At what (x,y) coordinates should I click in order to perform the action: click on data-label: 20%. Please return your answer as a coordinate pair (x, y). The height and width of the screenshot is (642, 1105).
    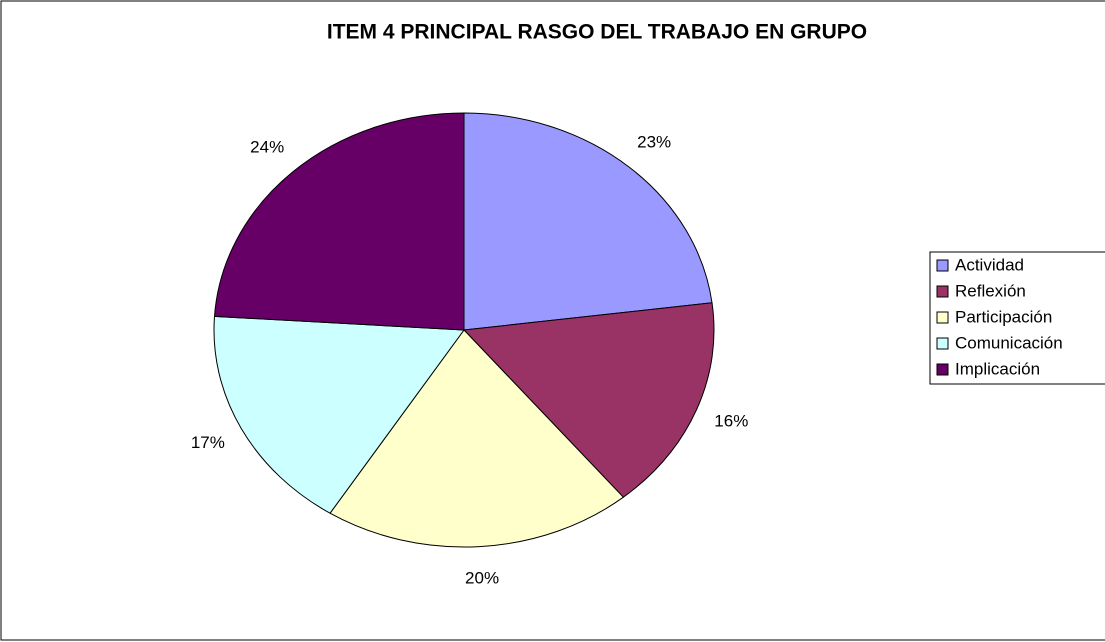
    Looking at the image, I should click on (482, 578).